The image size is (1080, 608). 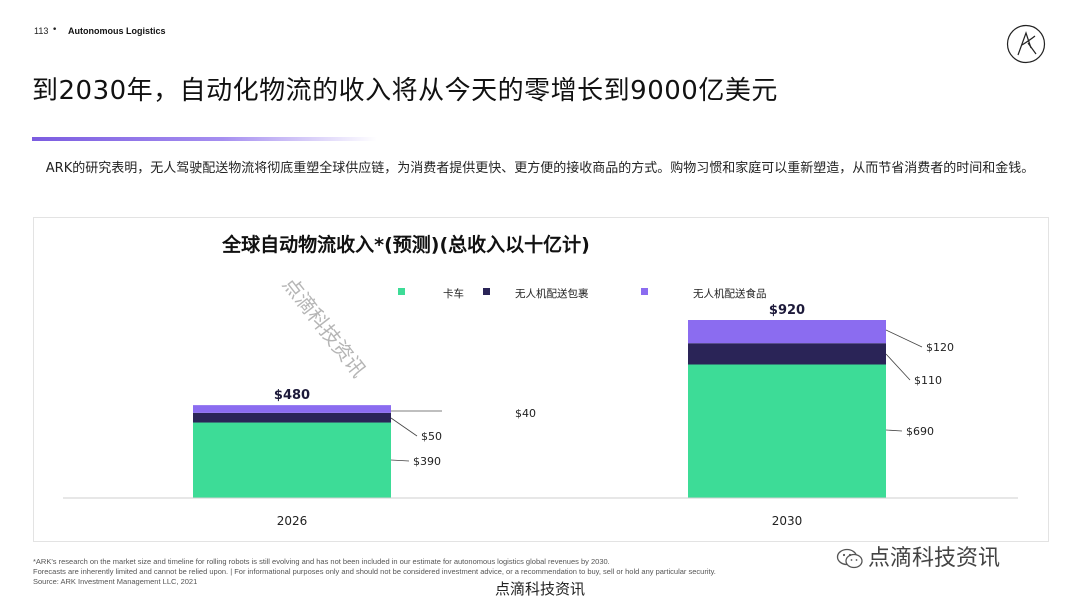 What do you see at coordinates (431, 436) in the screenshot?
I see `data-label-2026-2: $50` at bounding box center [431, 436].